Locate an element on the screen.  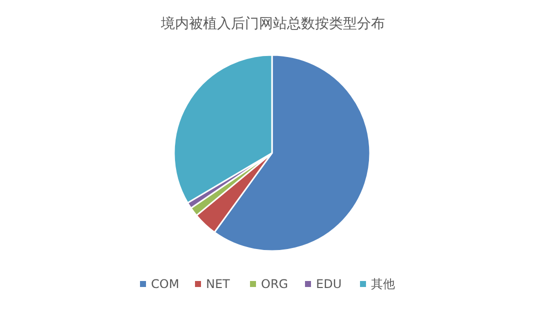
legend-label: NET is located at coordinates (218, 284).